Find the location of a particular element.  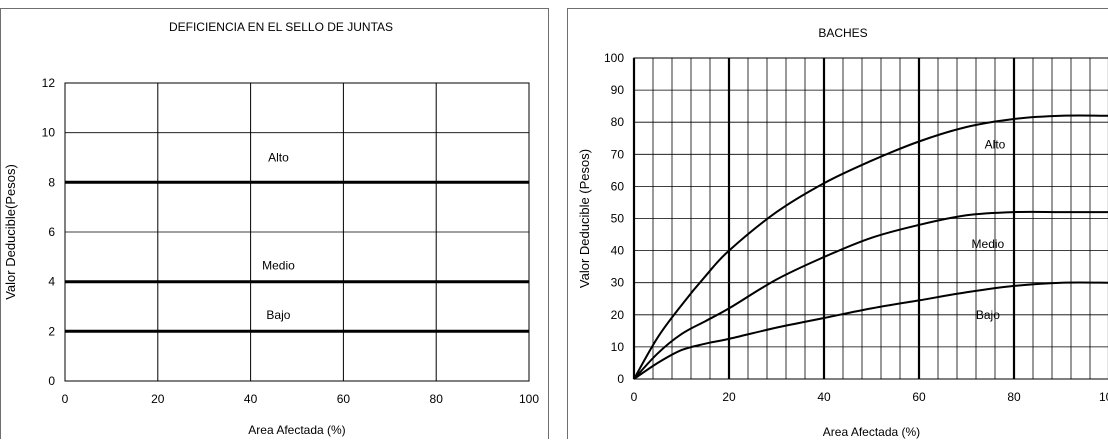

chart-title: DEFICIENCIA EN EL SELLO DE JUNTAS is located at coordinates (281, 27).